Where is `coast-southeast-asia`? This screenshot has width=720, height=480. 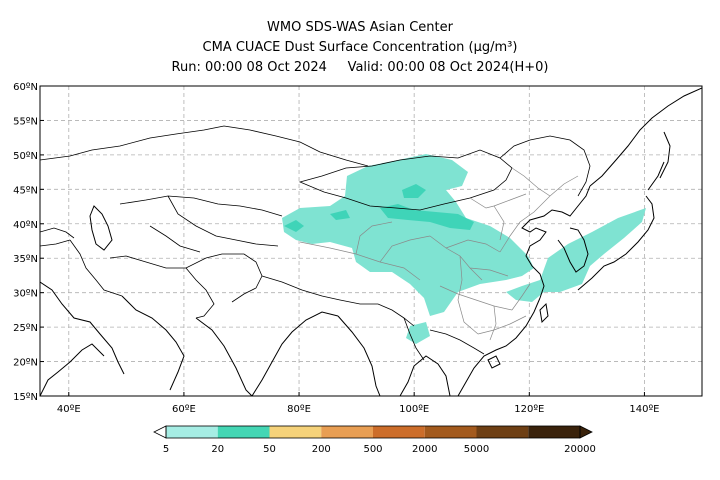 coast-southeast-asia is located at coordinates (439, 346).